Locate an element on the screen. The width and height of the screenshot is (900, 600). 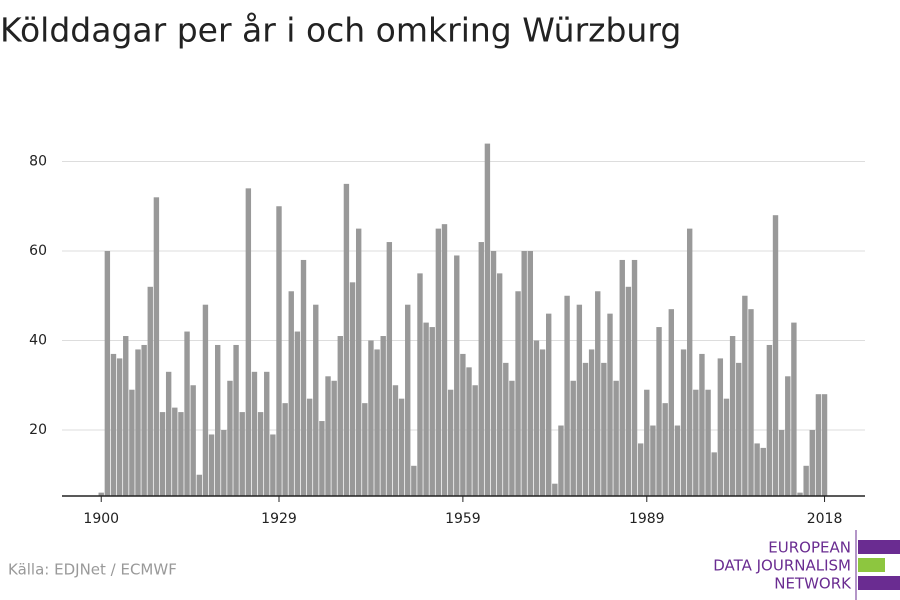
logo-text: EUROPEAN is located at coordinates (809, 548).